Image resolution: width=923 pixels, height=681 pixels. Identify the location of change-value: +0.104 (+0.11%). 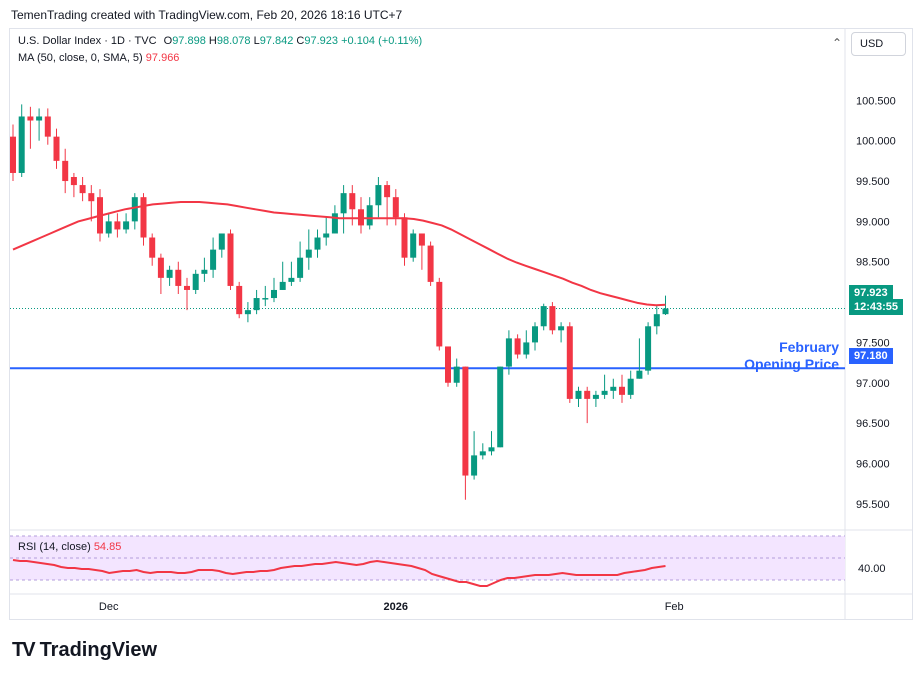
(382, 41).